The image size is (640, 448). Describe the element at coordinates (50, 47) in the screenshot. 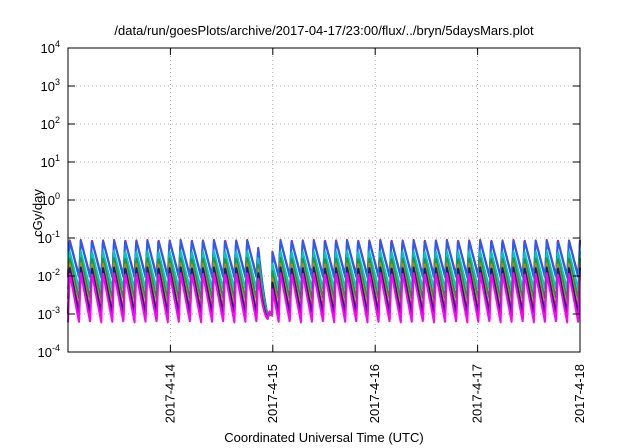

I see `y-tick-label: 10⁴` at that location.